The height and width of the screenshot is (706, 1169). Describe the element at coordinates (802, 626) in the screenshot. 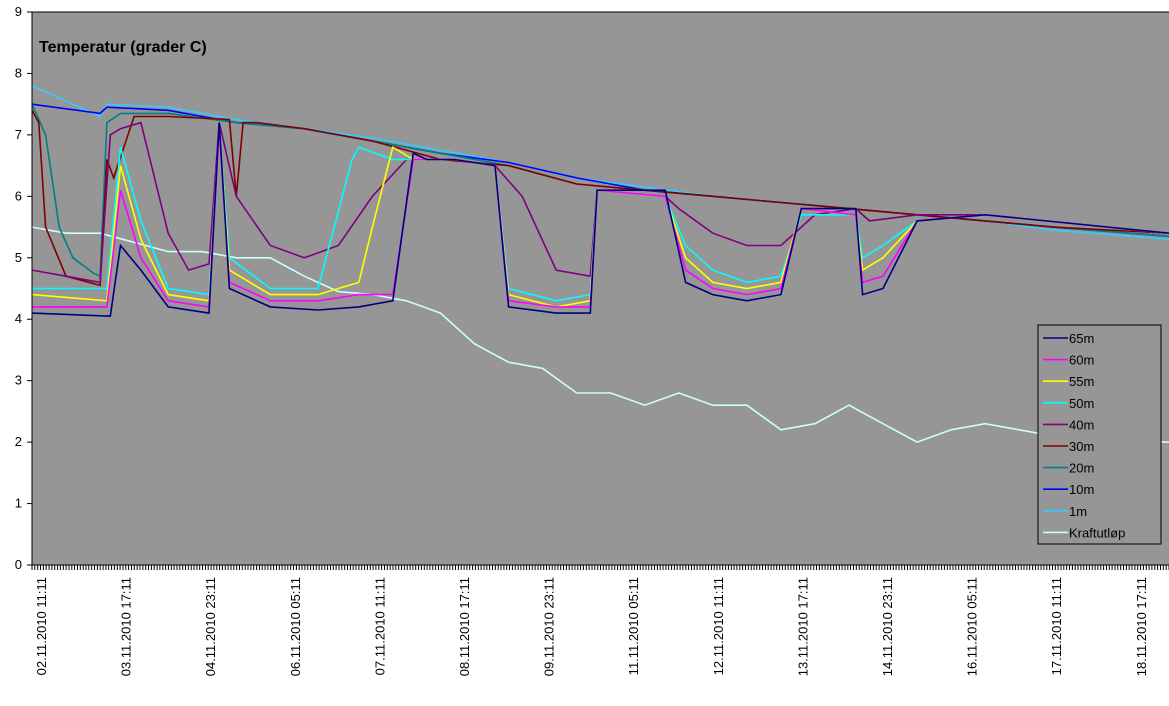

I see `x-tick-label: 13.11.2010 17:11` at that location.